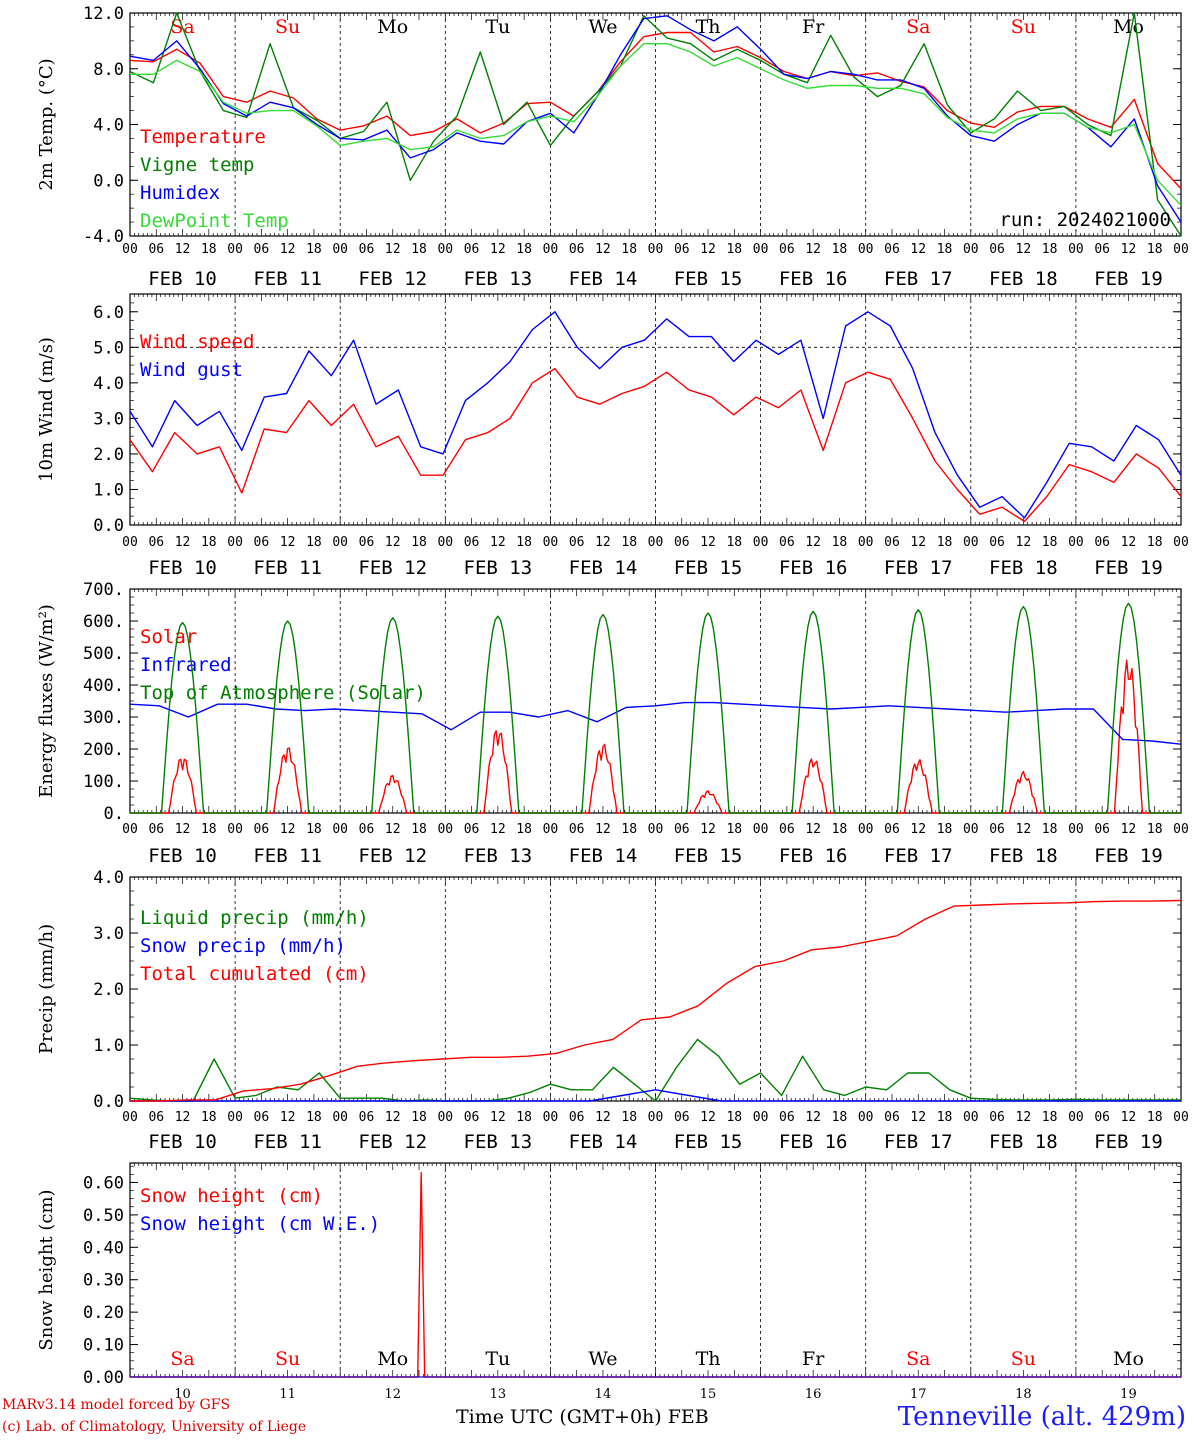 This screenshot has width=1194, height=1440. What do you see at coordinates (182, 279) in the screenshot?
I see `date-label: FEB 10` at bounding box center [182, 279].